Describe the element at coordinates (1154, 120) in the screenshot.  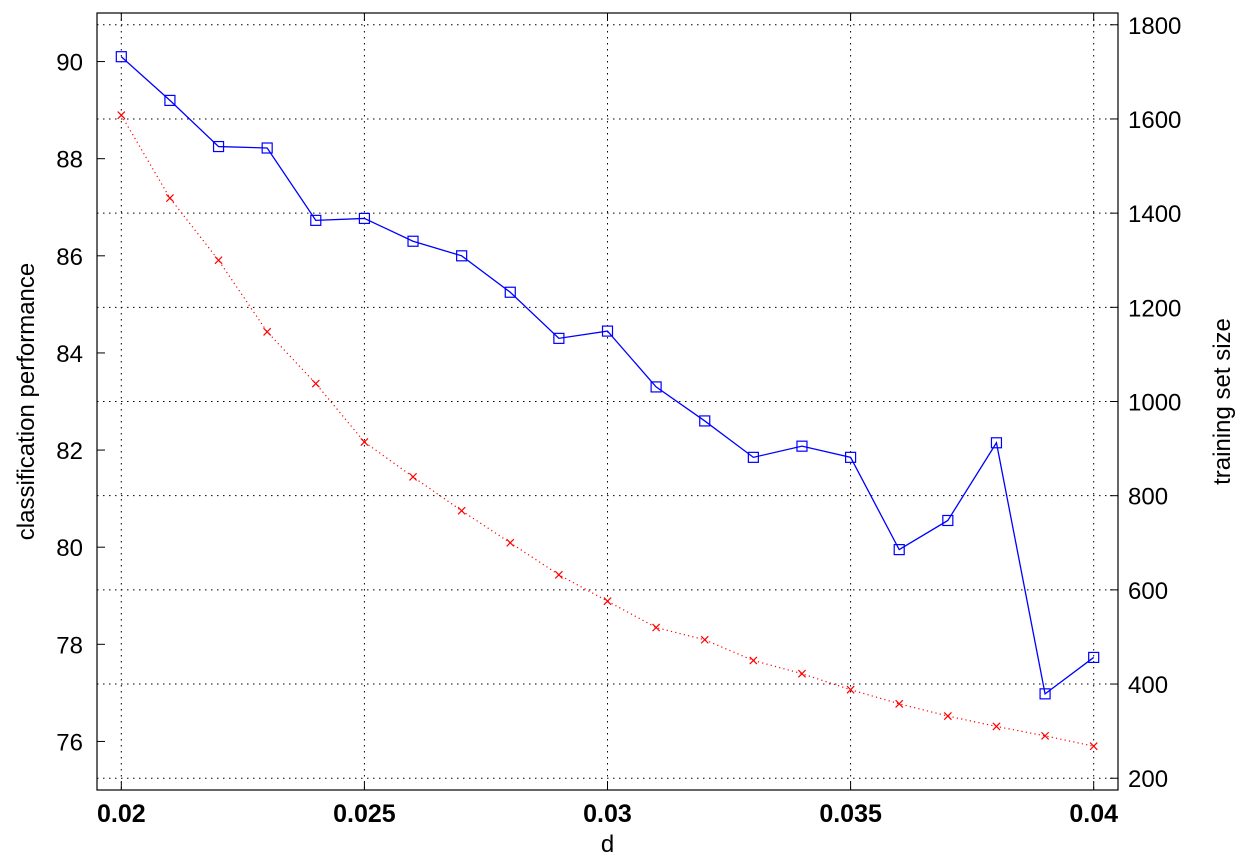
I see `y2-tick-label: 1600` at that location.